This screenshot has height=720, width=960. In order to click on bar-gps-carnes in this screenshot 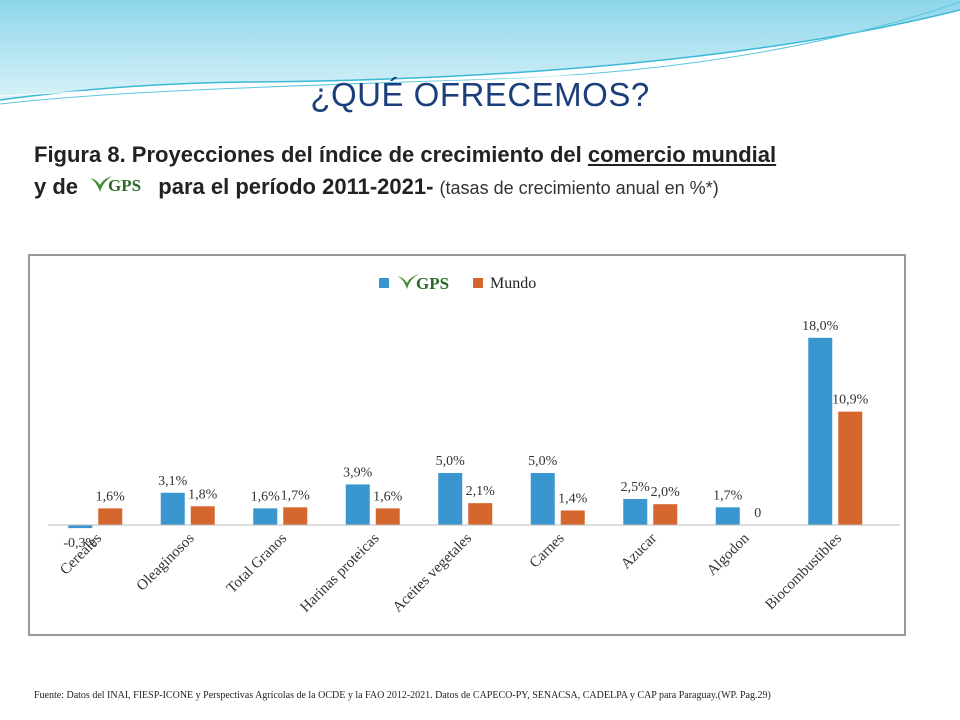, I will do `click(542, 499)`.